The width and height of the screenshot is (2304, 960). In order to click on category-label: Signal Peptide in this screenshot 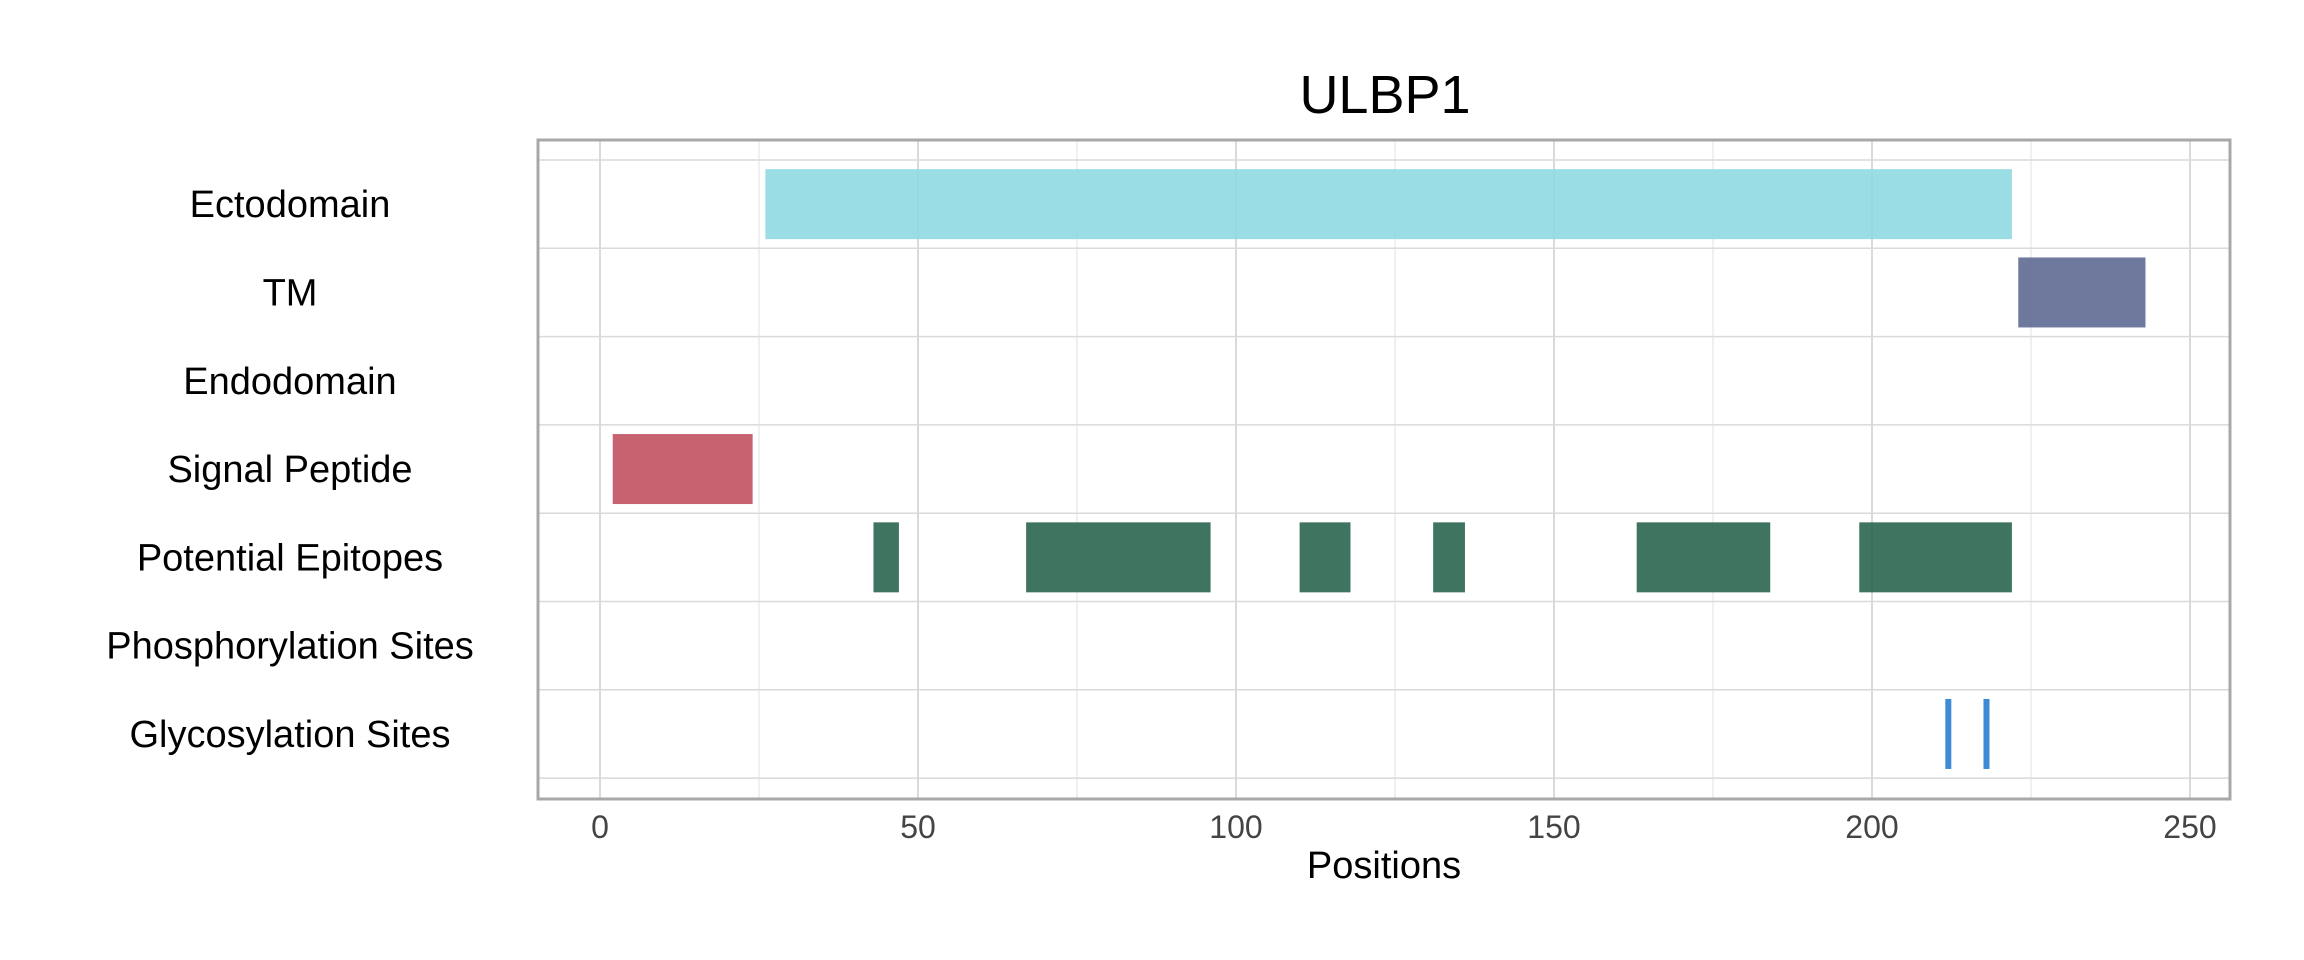, I will do `click(289, 470)`.